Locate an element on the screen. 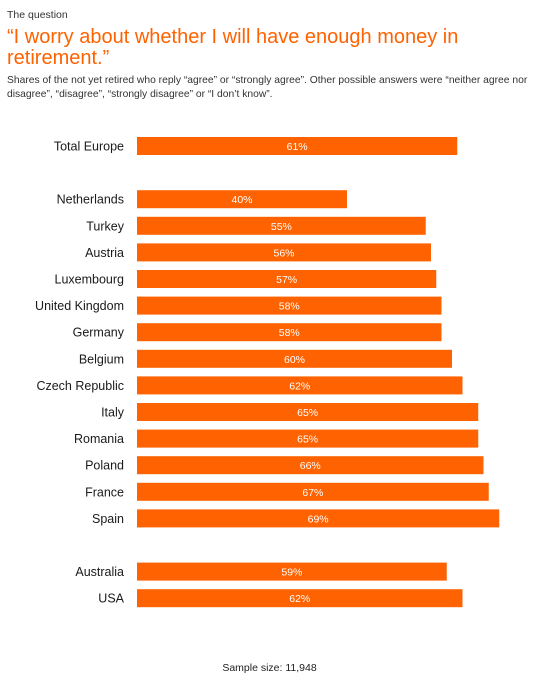 Image resolution: width=539 pixels, height=687 pixels. category-label-luxembourg: Luxembourg is located at coordinates (90, 280).